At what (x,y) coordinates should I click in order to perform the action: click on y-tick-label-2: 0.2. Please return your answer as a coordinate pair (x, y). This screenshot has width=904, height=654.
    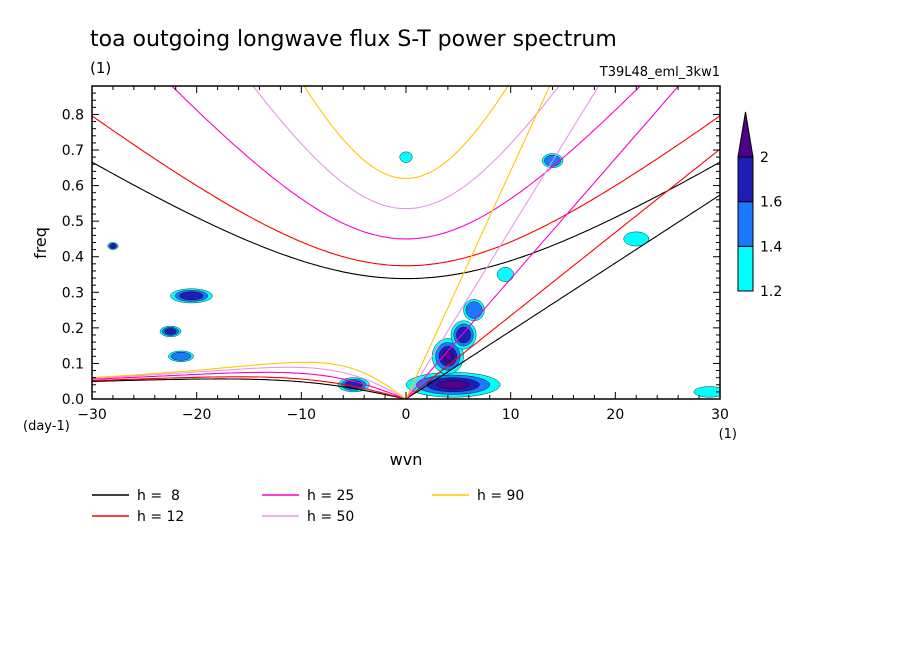
    Looking at the image, I should click on (73, 329).